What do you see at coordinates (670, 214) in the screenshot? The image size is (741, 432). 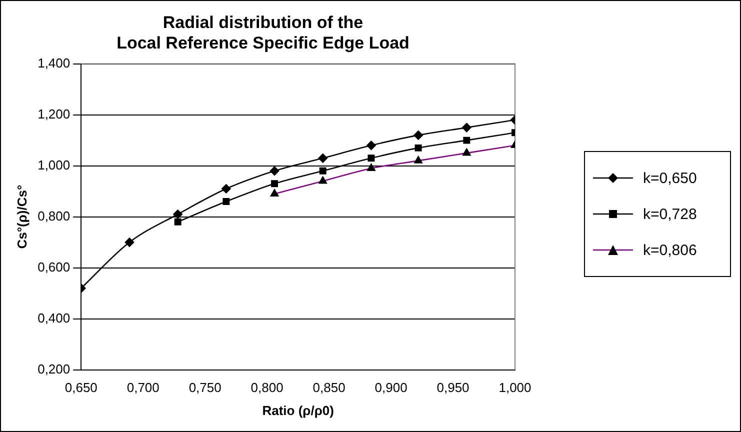 I see `legend-label: k=0,728` at bounding box center [670, 214].